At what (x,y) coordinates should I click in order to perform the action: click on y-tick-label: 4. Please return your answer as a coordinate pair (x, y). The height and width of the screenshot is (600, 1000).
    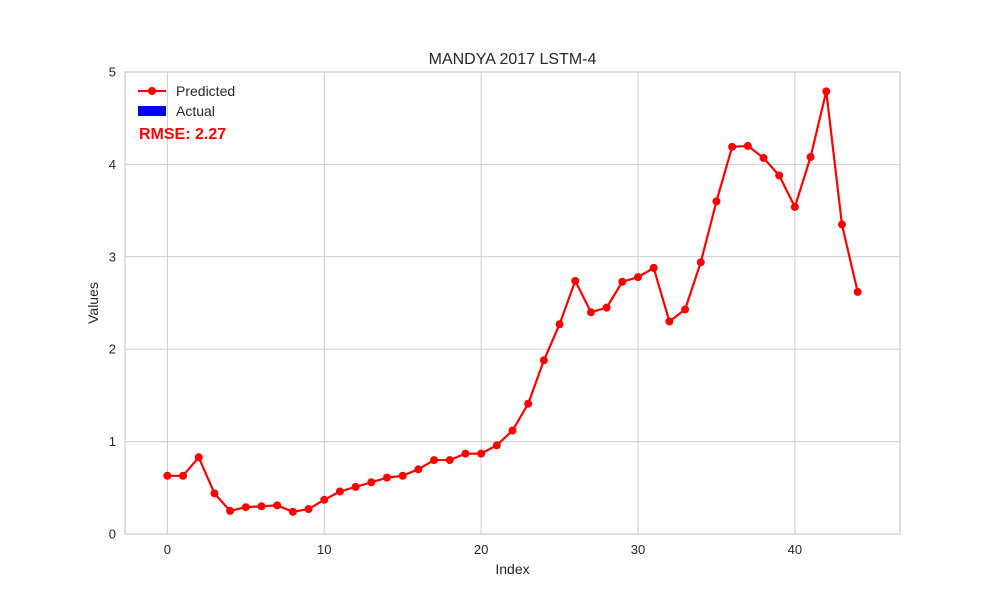
    Looking at the image, I should click on (112, 164).